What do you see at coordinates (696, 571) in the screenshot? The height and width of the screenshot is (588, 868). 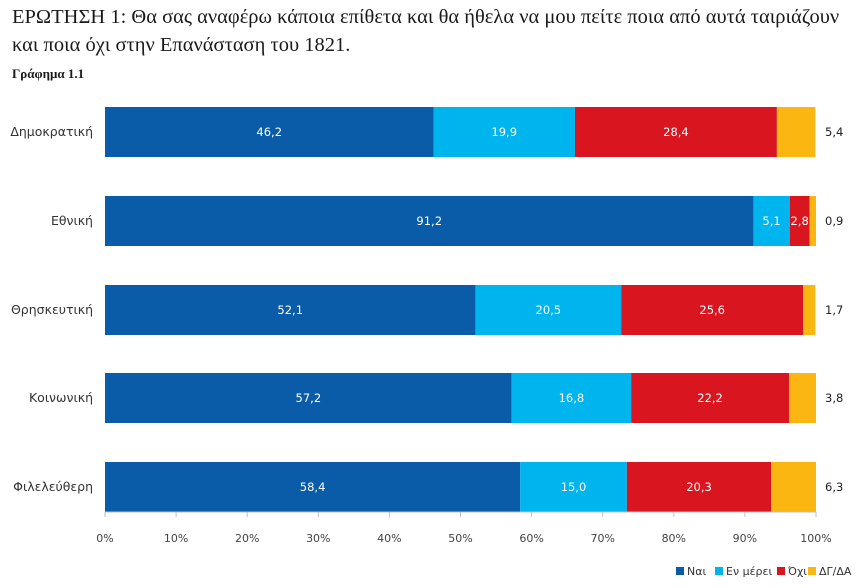 I see `legend-label: Ναι` at bounding box center [696, 571].